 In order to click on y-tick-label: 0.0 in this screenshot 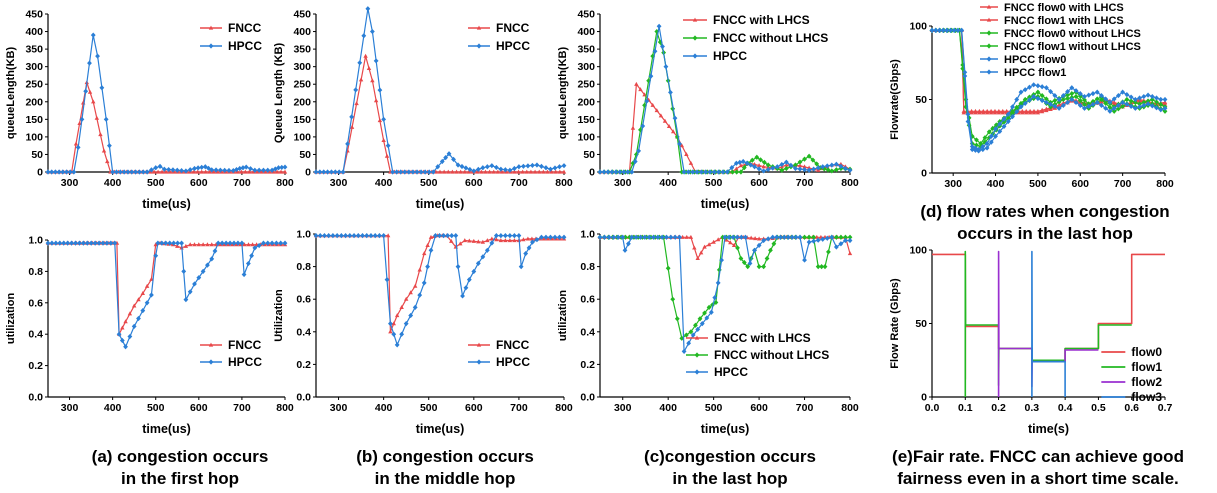, I will do `click(35, 398)`.